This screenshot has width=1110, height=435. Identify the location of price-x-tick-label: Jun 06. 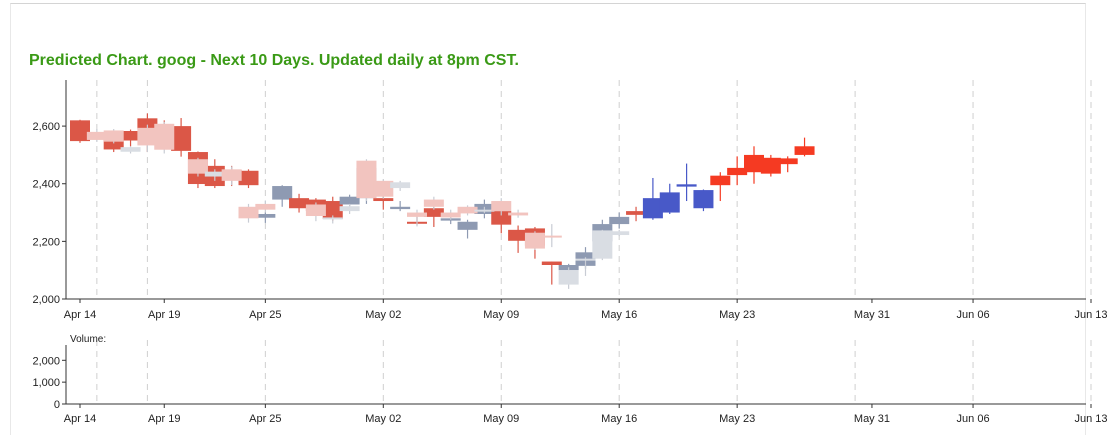
(973, 315).